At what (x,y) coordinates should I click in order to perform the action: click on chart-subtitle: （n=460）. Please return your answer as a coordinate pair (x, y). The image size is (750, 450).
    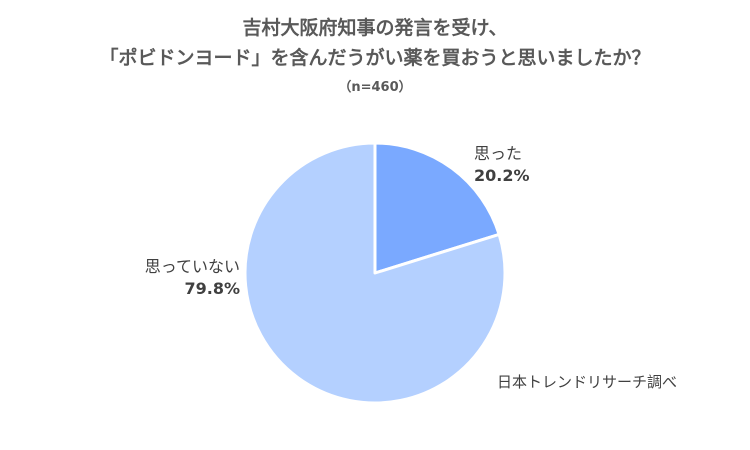
    Looking at the image, I should click on (375, 87).